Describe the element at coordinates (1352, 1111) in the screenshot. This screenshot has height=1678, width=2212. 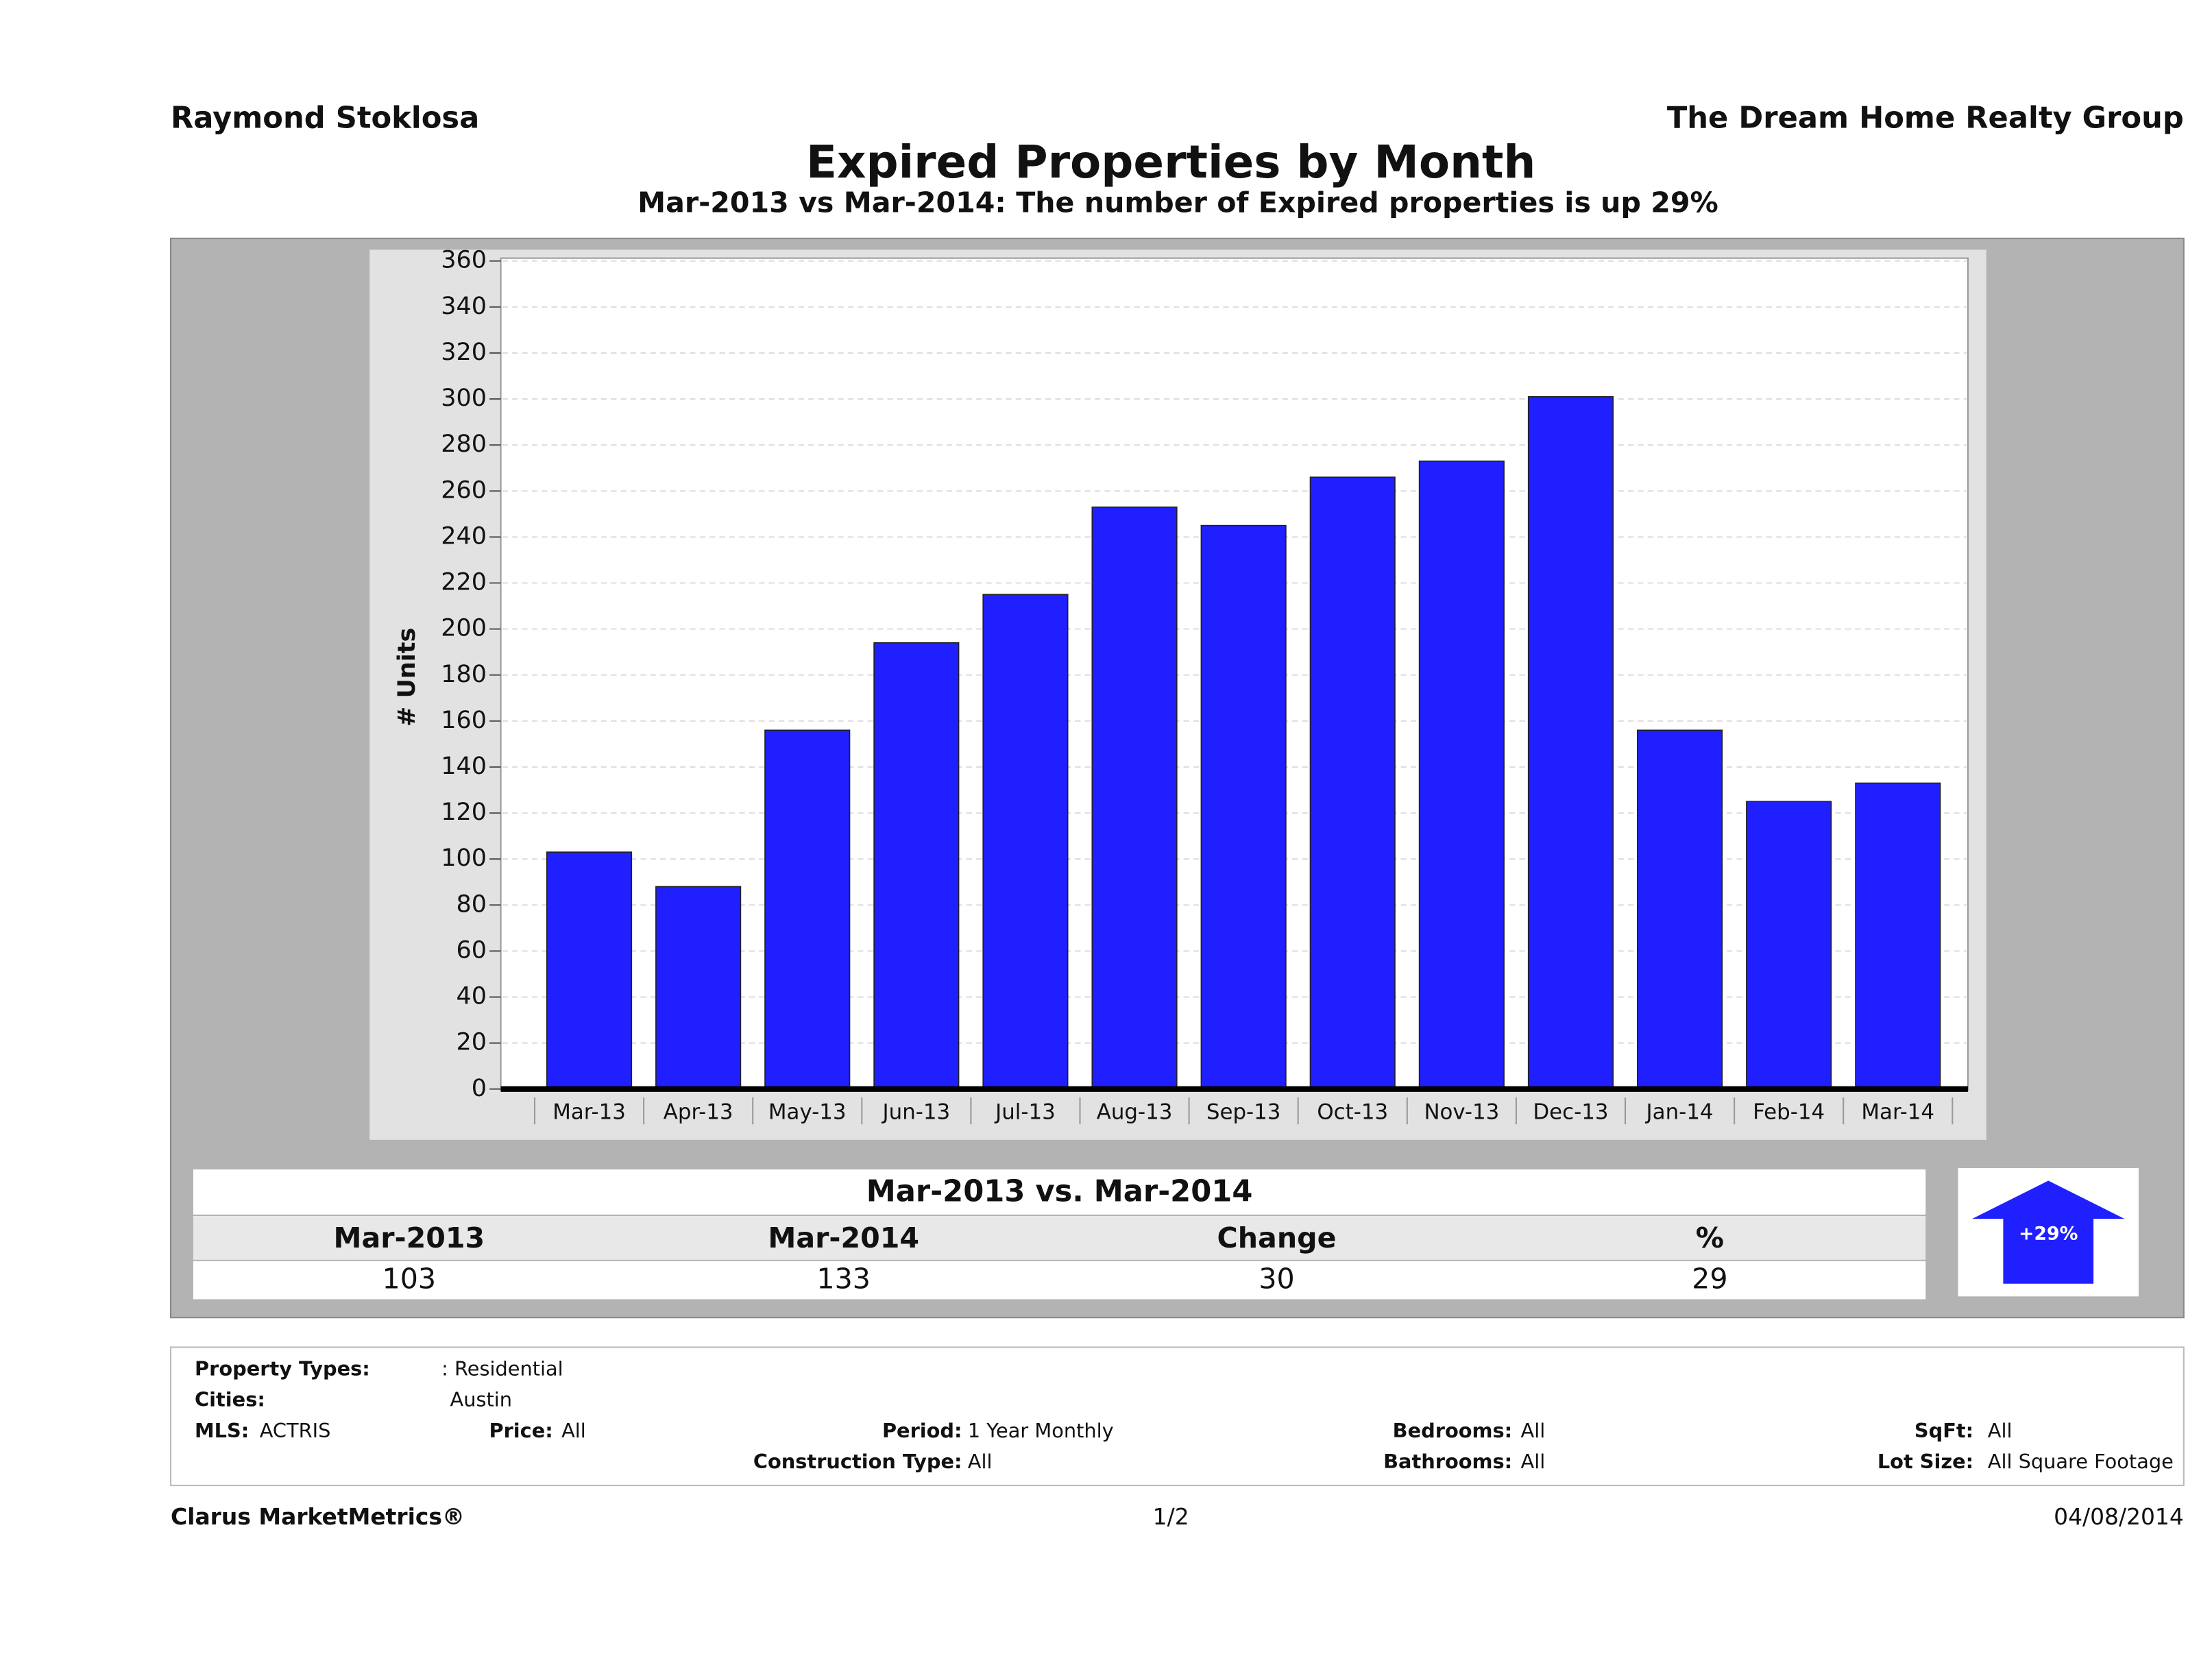
I see `x-tick-label: Oct-13` at that location.